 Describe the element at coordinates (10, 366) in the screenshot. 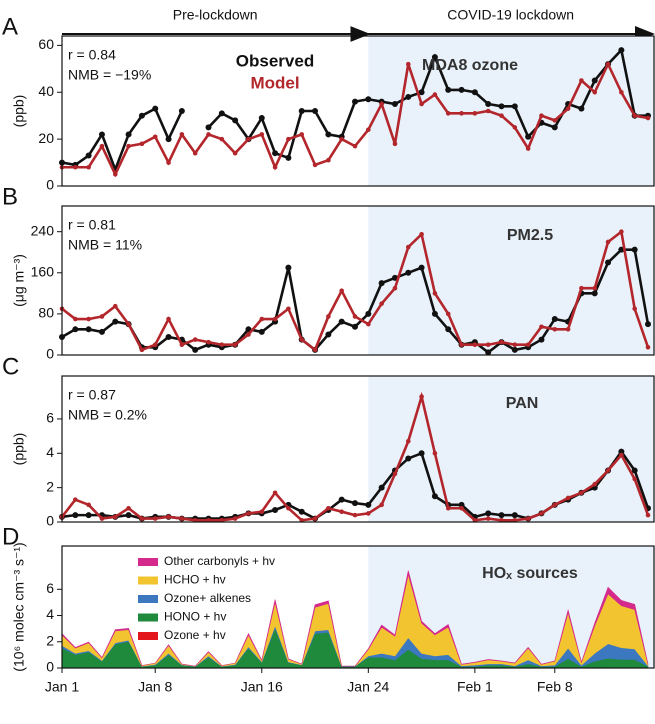

I see `panel-label: C` at that location.